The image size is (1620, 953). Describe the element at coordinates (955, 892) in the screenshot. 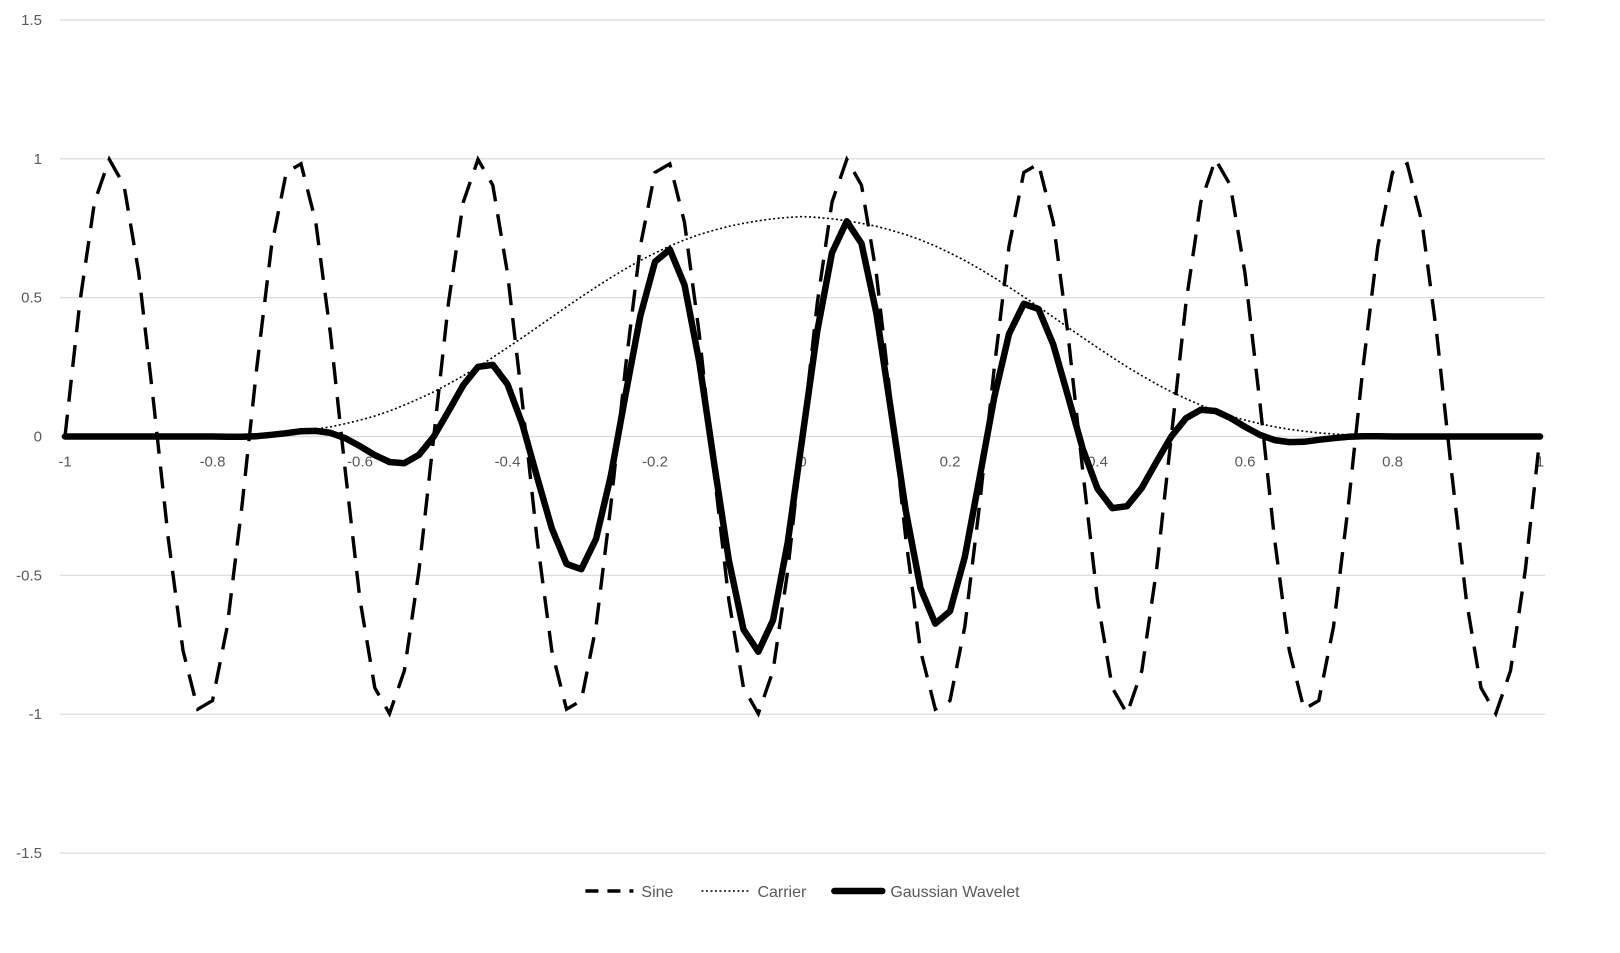

I see `legend-label-gaussian-wavelet: Gaussian Wavelet` at that location.